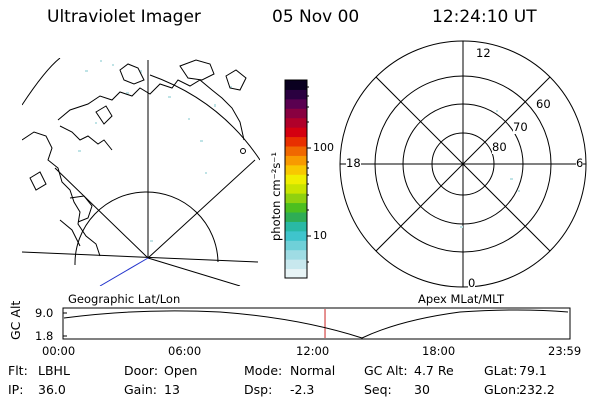 This screenshot has width=600, height=400. Describe the element at coordinates (124, 271) in the screenshot. I see `terminator-line` at that location.